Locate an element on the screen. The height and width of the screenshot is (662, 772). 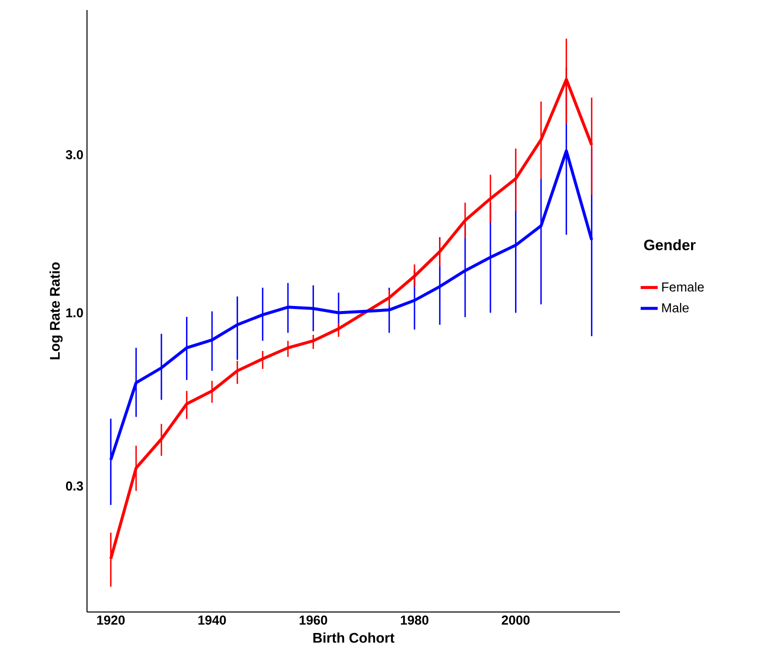
y-tick-label: 3.0 is located at coordinates (74, 155).